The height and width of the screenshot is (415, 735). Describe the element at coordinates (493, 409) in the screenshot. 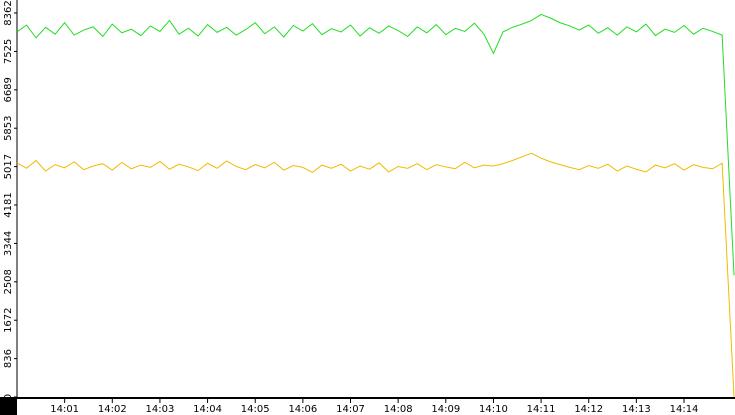

I see `x-tick-label: 14:10` at that location.